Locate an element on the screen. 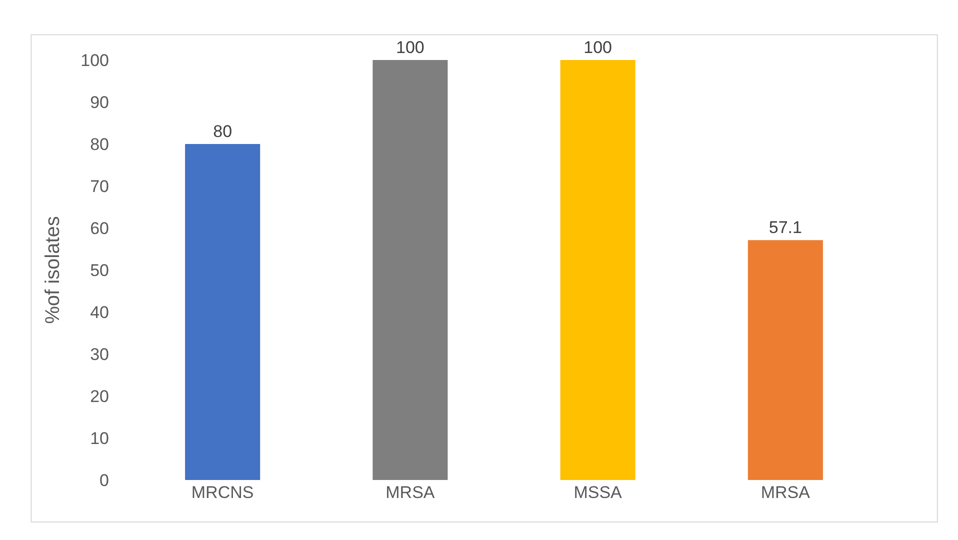 This screenshot has height=540, width=958. y-tick-label: 30 is located at coordinates (99, 354).